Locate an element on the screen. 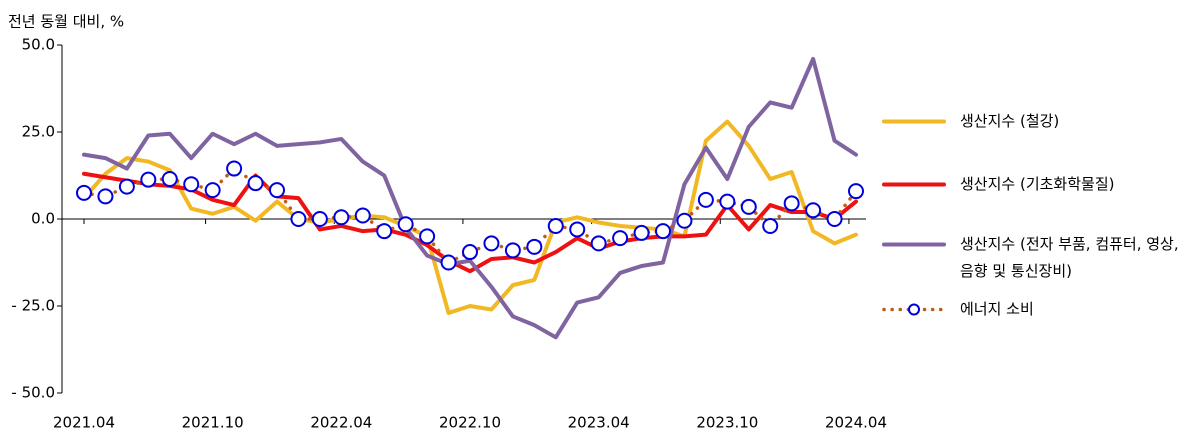 This screenshot has height=440, width=1198. x-tick-label: 2023.04 is located at coordinates (599, 423).